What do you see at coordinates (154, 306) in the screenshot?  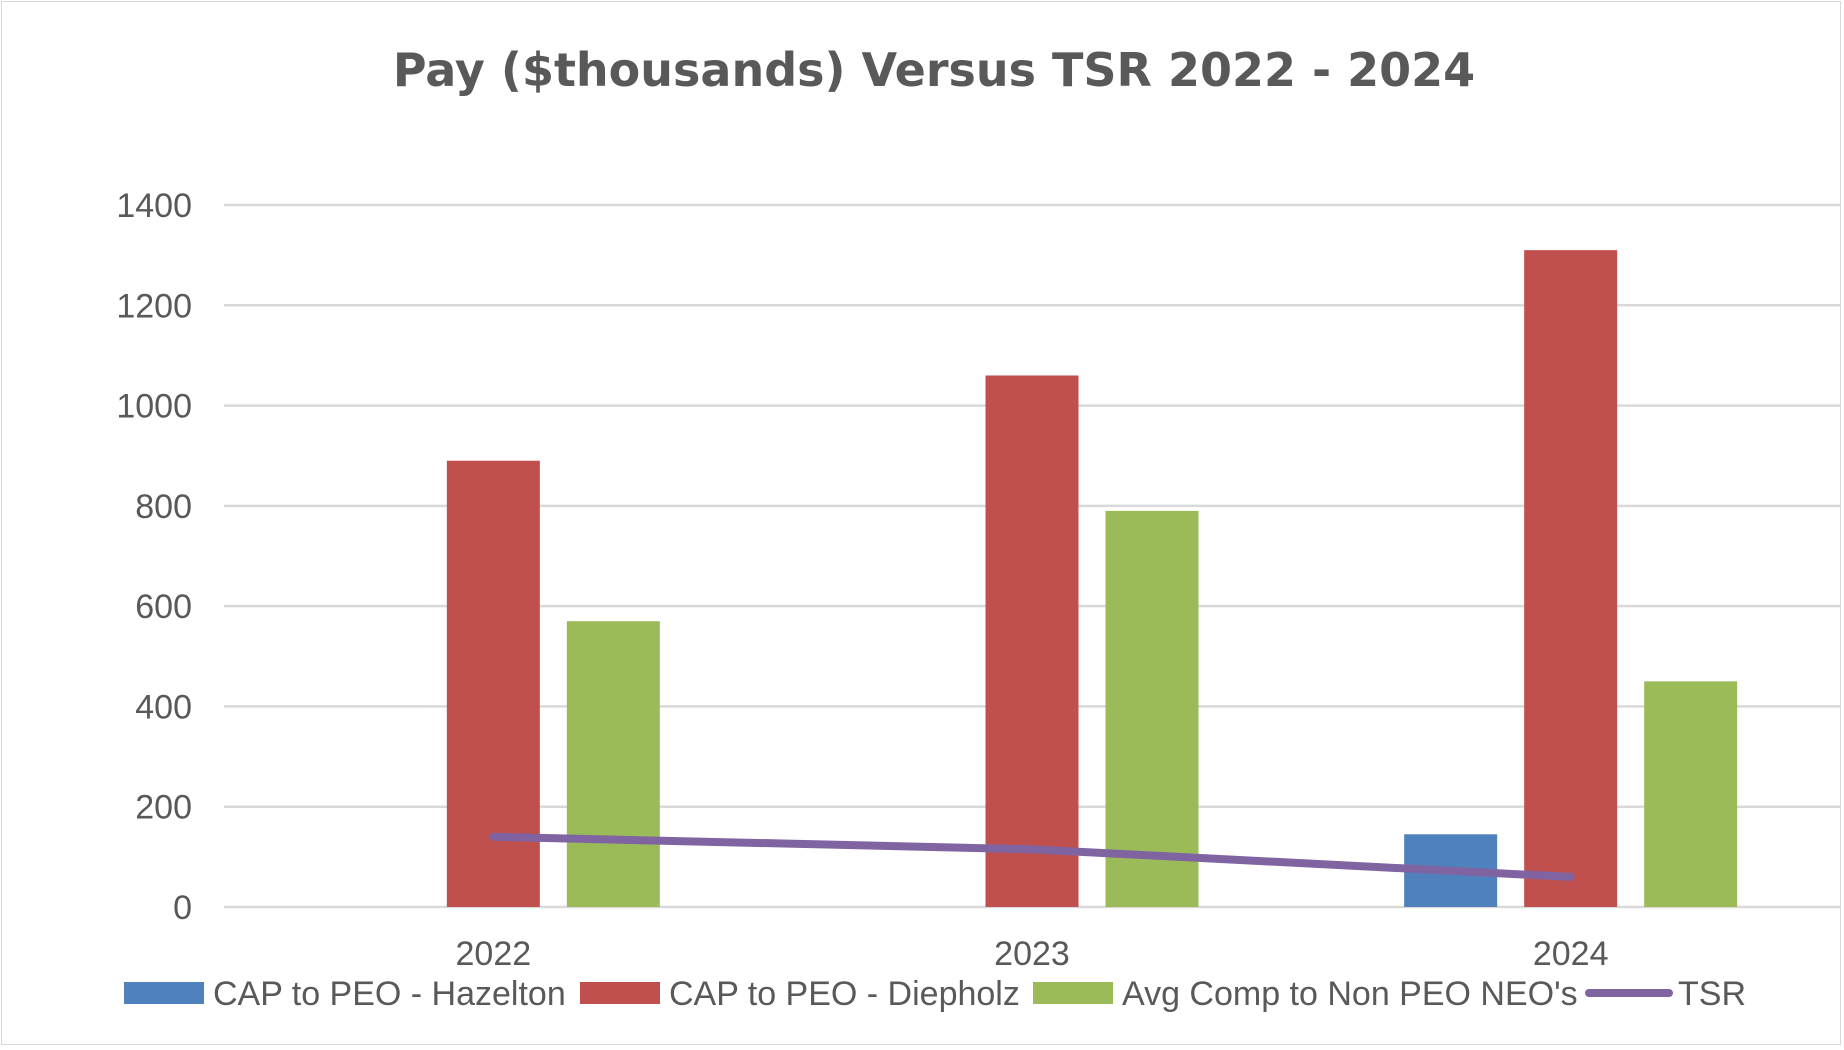 I see `y-tick-label: 1200` at bounding box center [154, 306].